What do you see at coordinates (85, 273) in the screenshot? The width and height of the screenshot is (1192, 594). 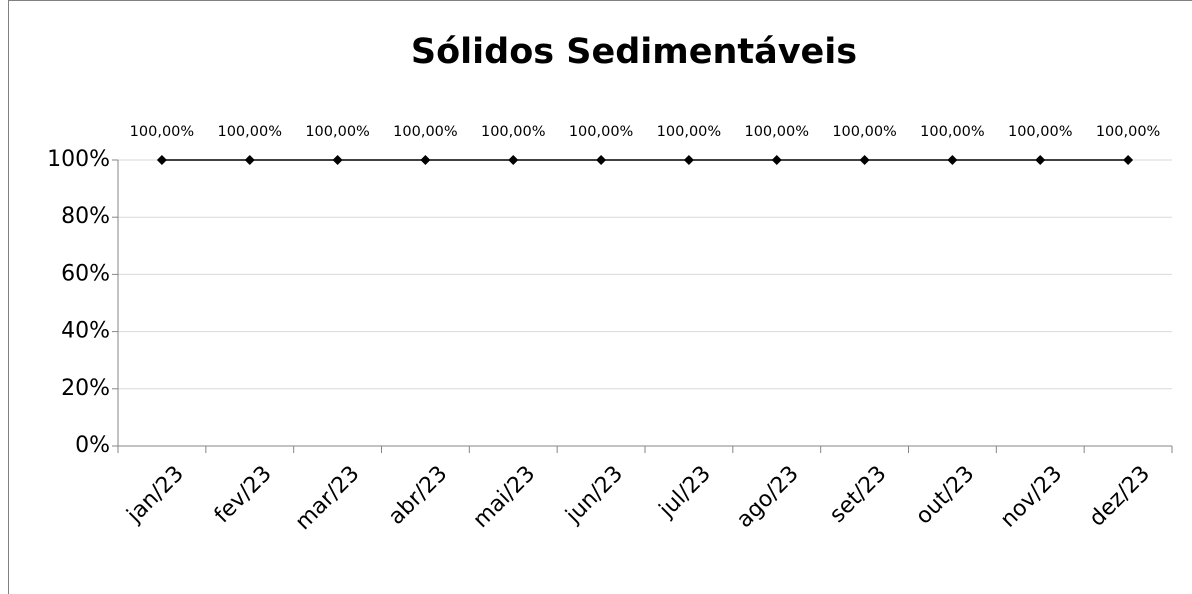 I see `y-tick-label: 60%` at bounding box center [85, 273].